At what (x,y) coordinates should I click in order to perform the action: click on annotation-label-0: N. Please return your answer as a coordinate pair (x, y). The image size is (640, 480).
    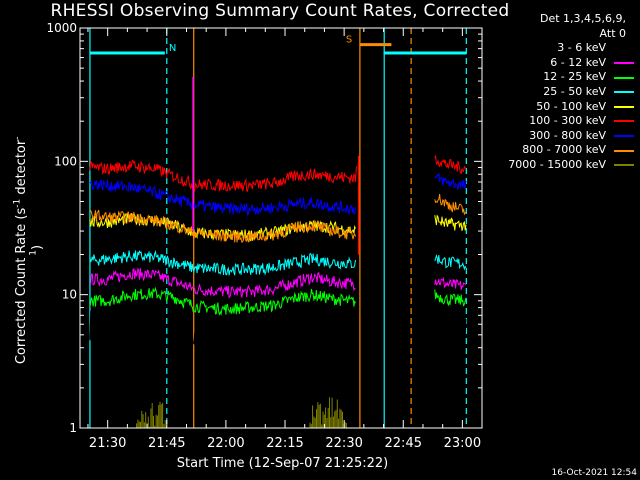
    Looking at the image, I should click on (172, 48).